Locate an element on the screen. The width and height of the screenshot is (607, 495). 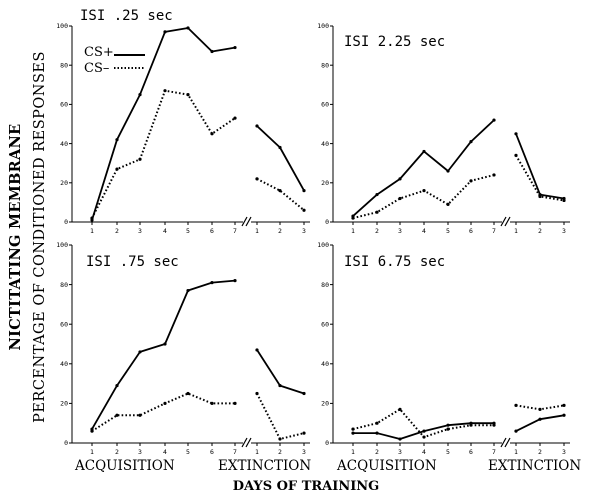
panel-title: ISI .75 sec is located at coordinates (132, 262).